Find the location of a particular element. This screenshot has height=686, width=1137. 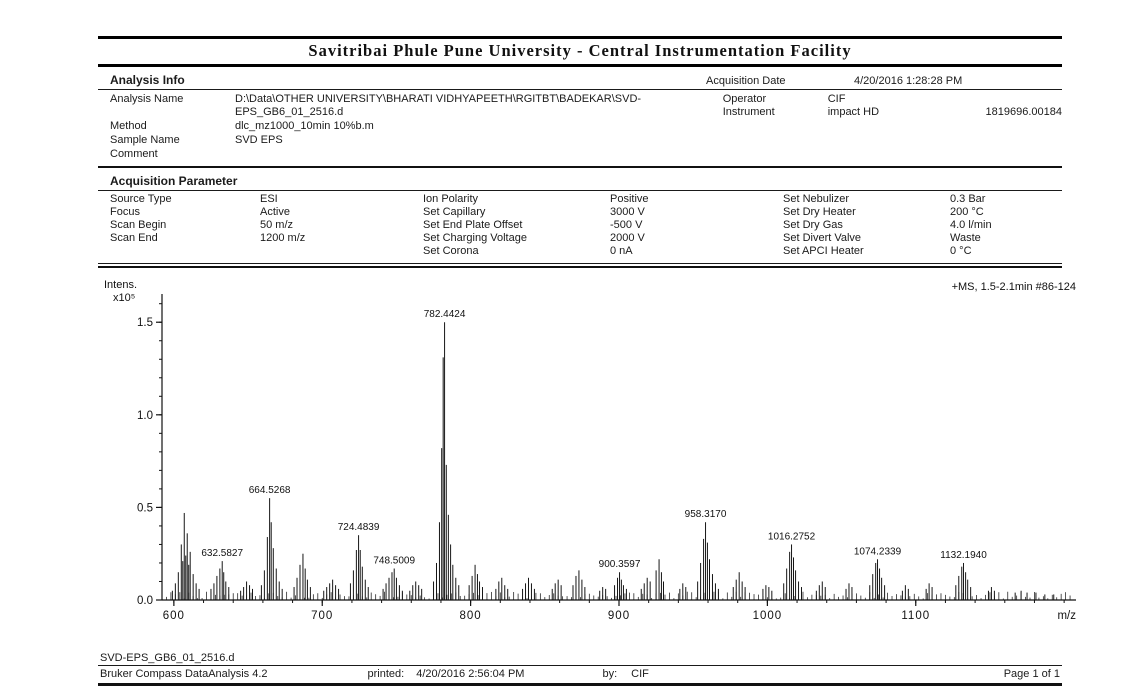

peak-label: 900.3597 is located at coordinates (620, 564).